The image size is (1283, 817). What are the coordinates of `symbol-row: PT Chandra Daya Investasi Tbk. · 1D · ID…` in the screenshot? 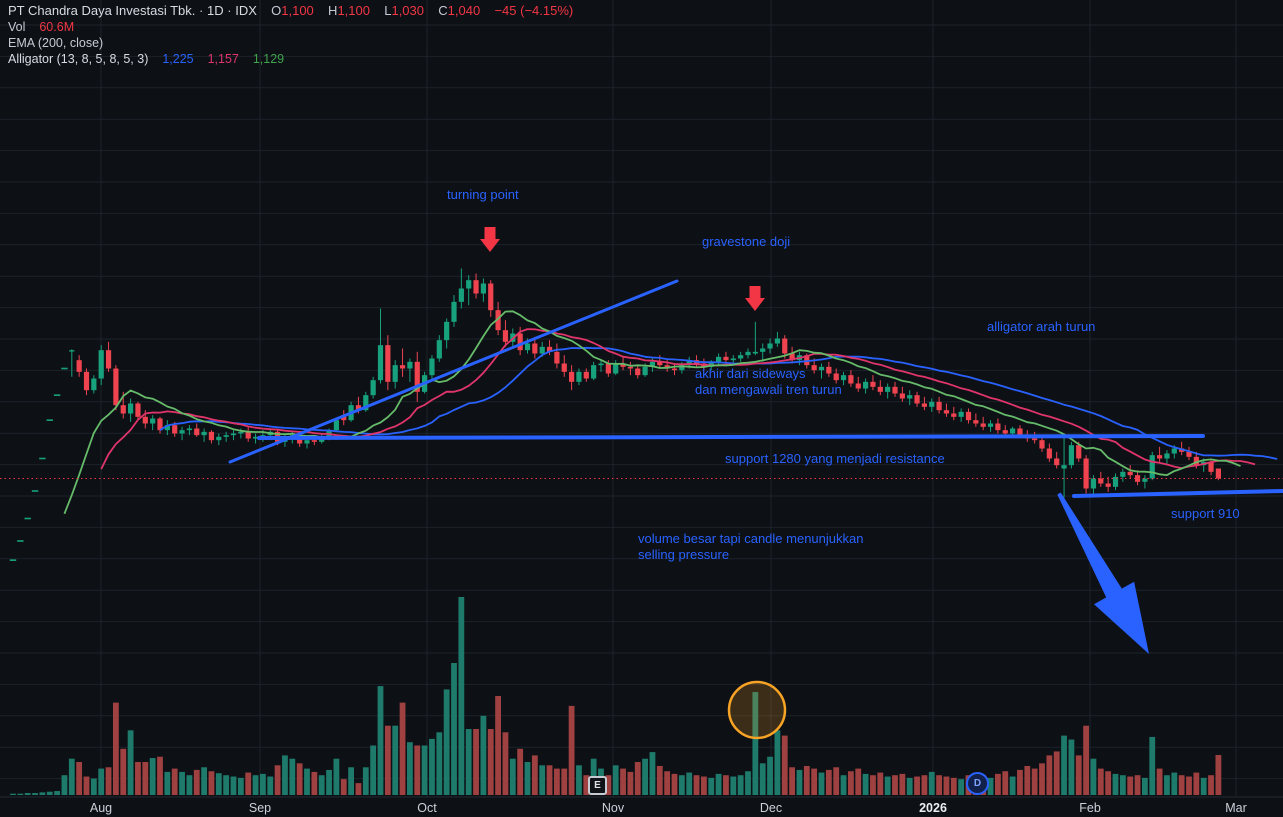 It's located at (291, 10).